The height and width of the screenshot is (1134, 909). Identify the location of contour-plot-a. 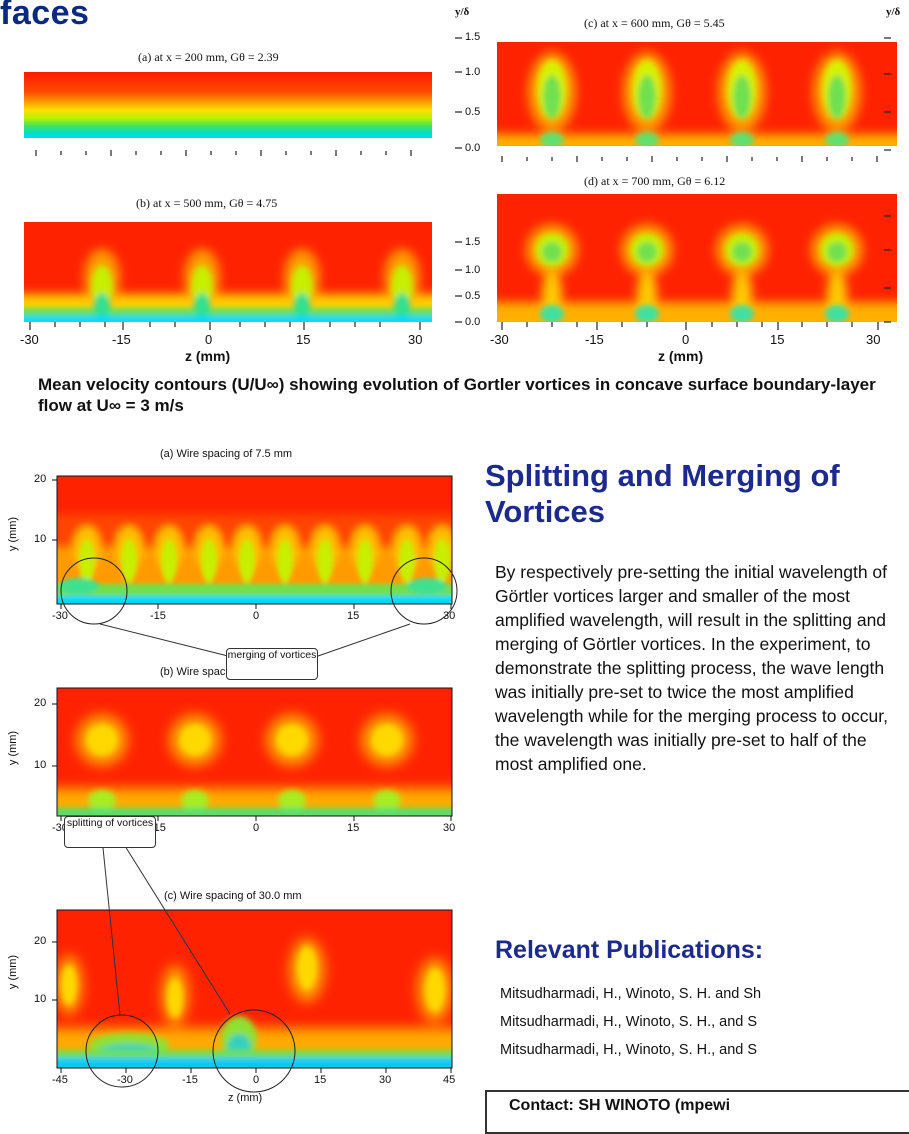
(228, 105).